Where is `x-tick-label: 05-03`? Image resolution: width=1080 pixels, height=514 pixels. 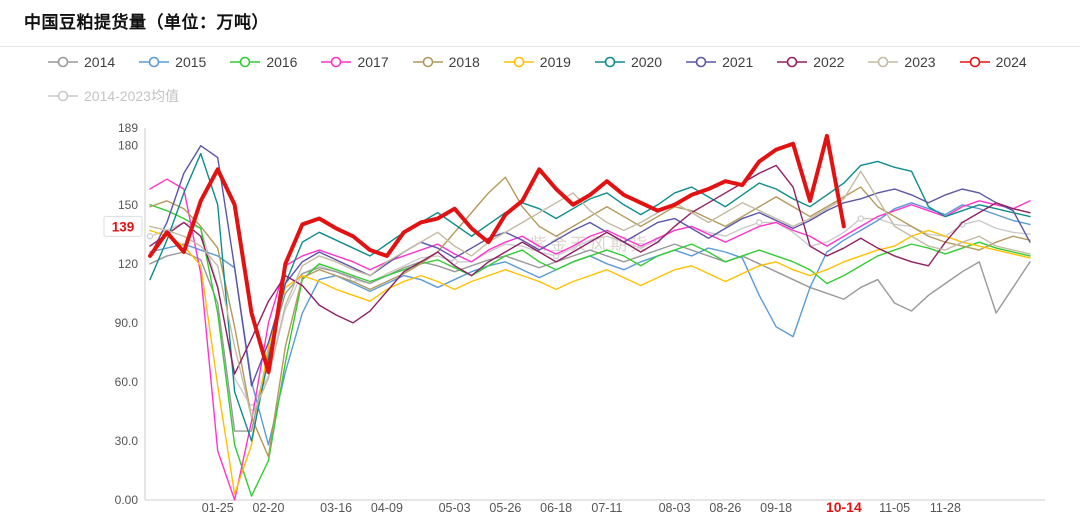
x-tick-label: 05-03 is located at coordinates (455, 507).